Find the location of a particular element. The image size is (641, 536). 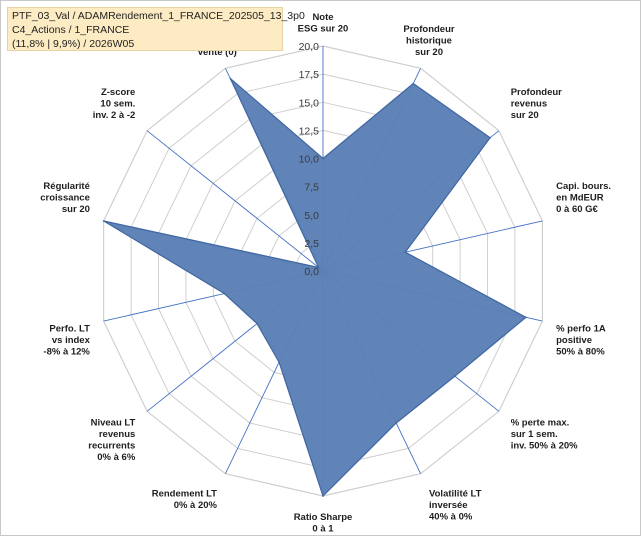

category-label-line: Capi. bours. is located at coordinates (583, 186).